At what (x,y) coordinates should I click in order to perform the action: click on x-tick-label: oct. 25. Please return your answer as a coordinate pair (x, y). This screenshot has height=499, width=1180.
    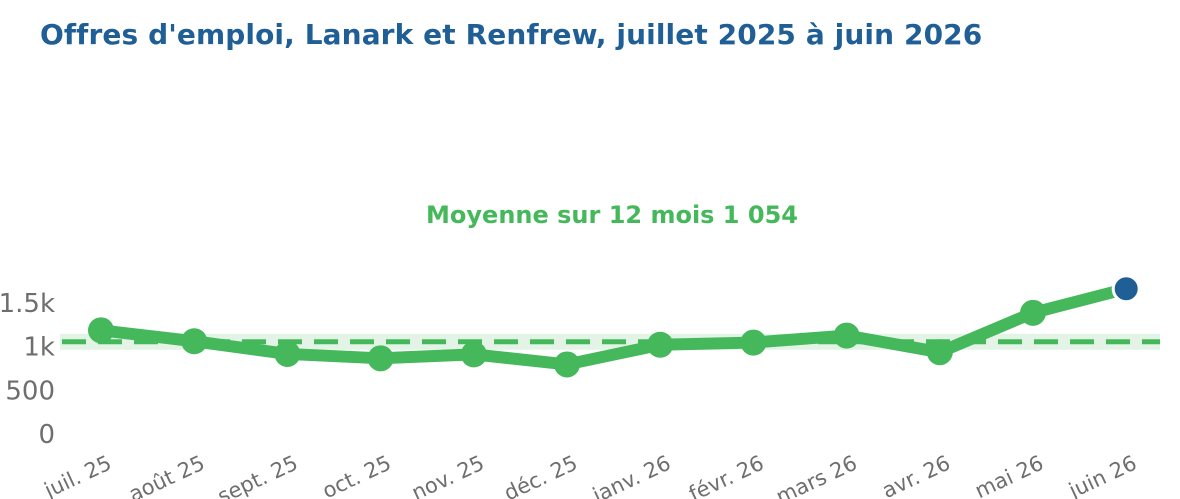
    Looking at the image, I should click on (357, 475).